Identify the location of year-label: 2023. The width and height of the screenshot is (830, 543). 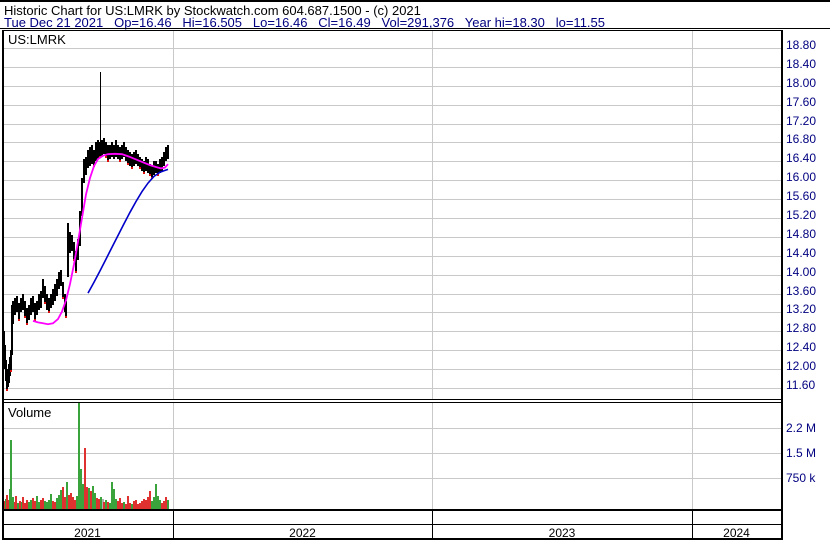
(562, 533).